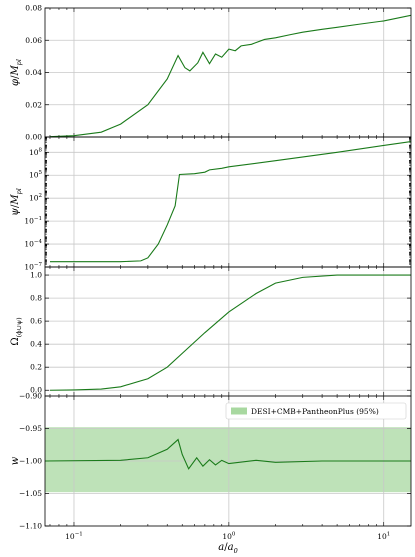  Describe the element at coordinates (36, 275) in the screenshot. I see `y-tick-label: 1.0` at that location.